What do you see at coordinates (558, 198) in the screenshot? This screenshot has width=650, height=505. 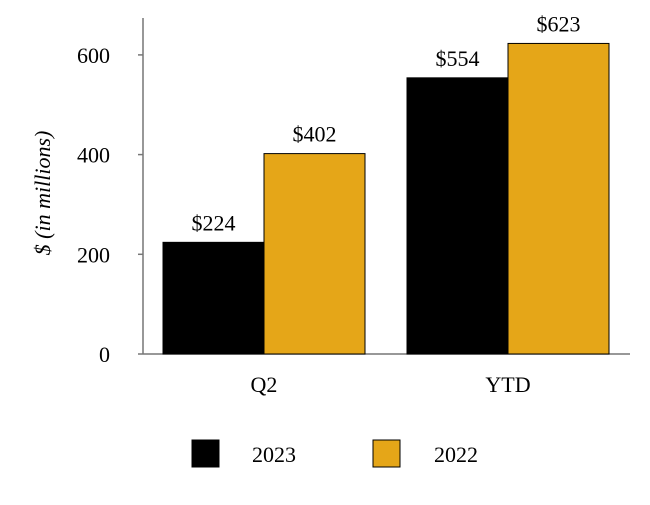 I see `bar-2022-YTD` at bounding box center [558, 198].